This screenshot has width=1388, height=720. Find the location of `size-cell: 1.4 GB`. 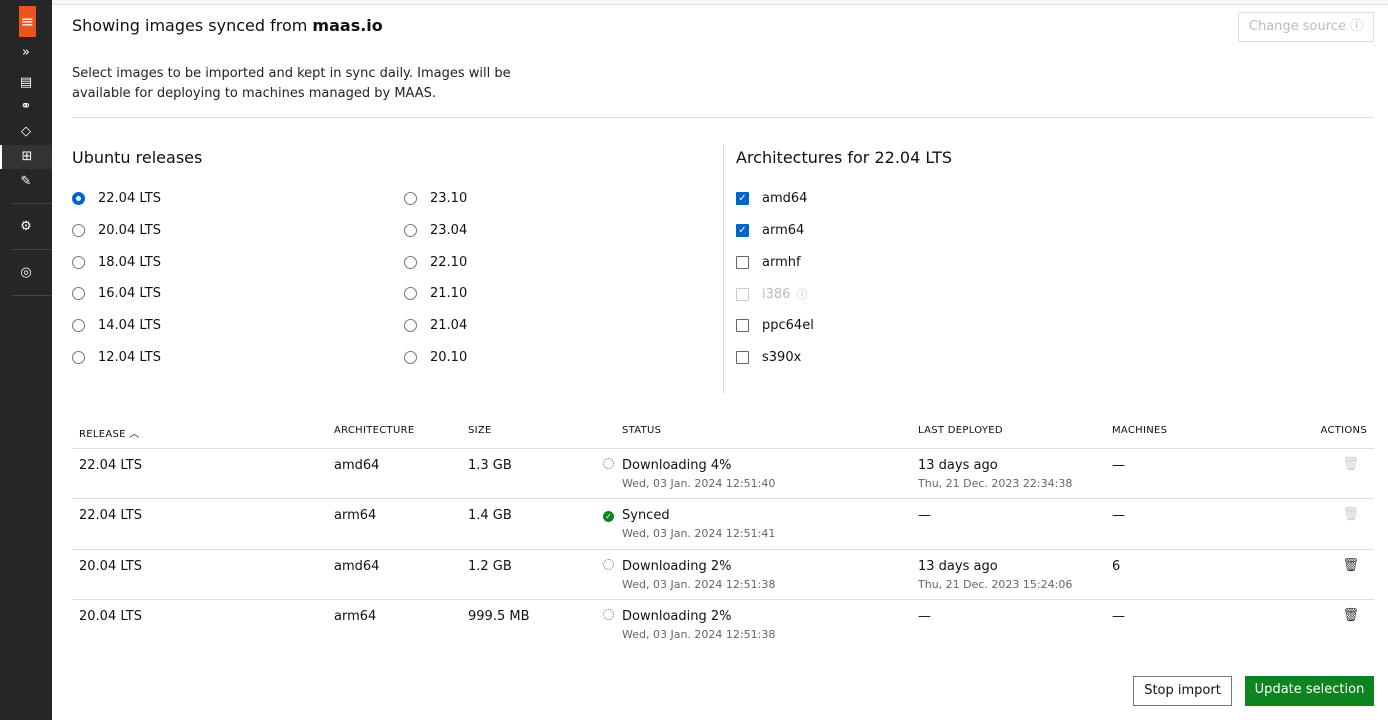

size-cell: 1.4 GB is located at coordinates (490, 516).